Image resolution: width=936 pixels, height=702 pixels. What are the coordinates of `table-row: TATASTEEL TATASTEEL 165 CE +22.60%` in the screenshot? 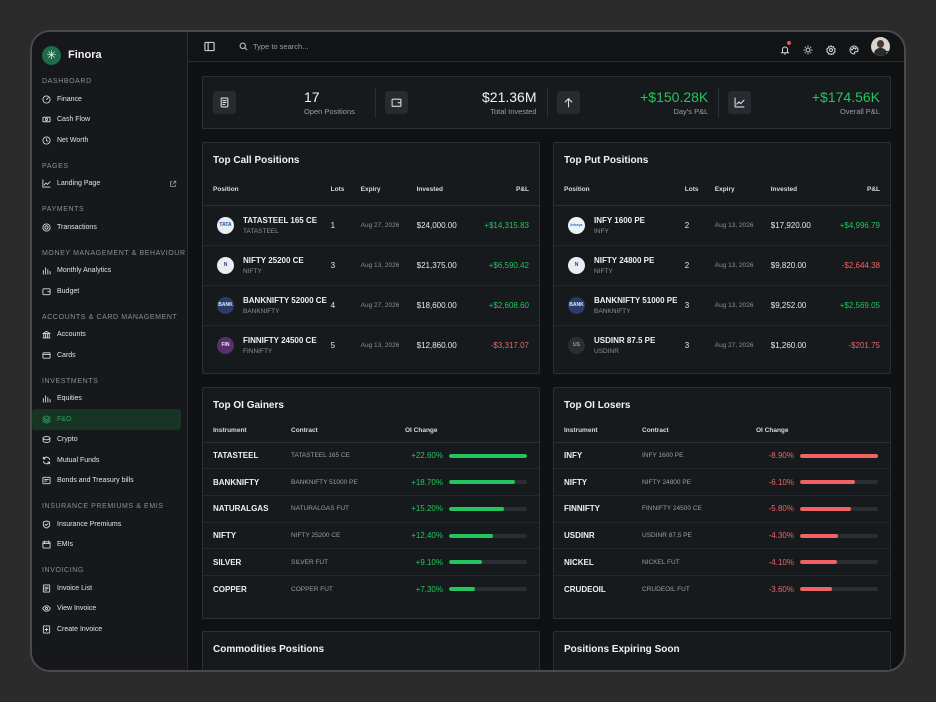 It's located at (371, 456).